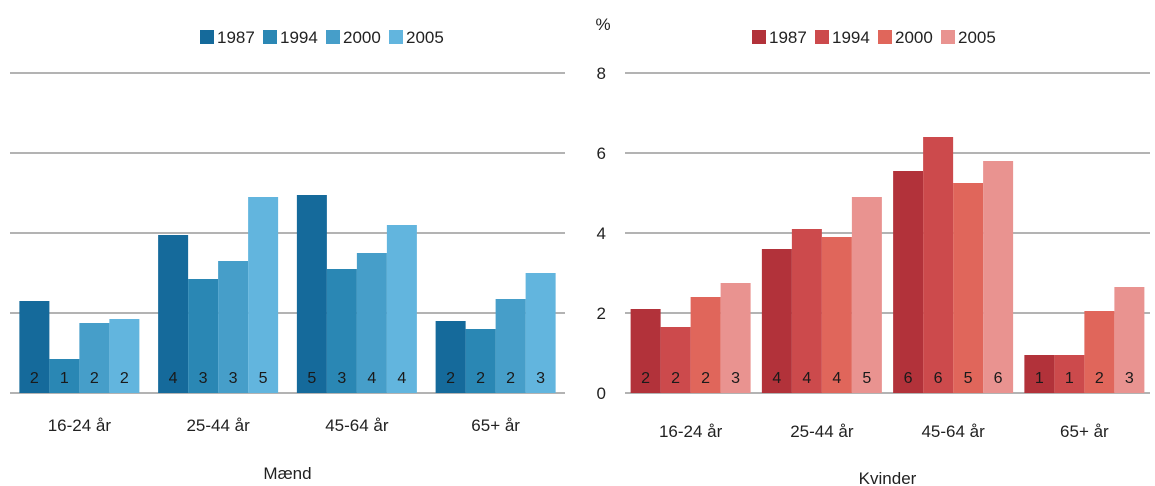 The height and width of the screenshot is (486, 1155). Describe the element at coordinates (601, 73) in the screenshot. I see `y-tick-label: 8` at that location.